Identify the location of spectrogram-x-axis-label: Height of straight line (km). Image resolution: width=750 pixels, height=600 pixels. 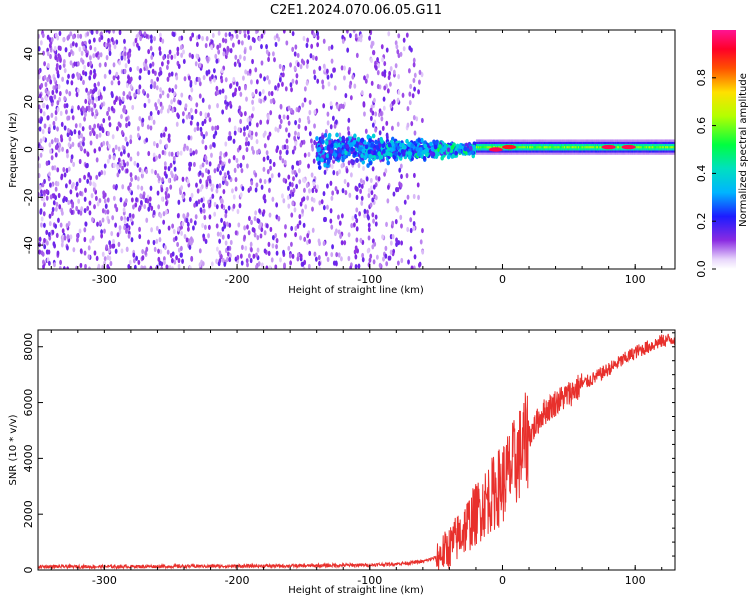
(356, 290).